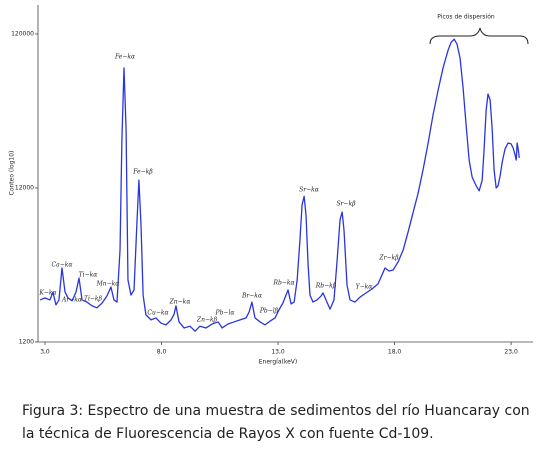 This screenshot has height=450, width=545. I want to click on peak-label: Mn−kα, so click(108, 284).